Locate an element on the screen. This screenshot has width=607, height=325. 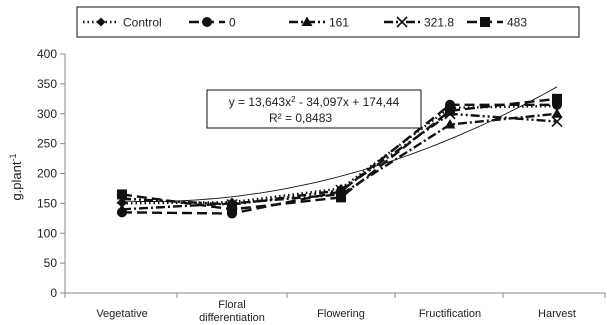
x-tick-label: Floral differentiation is located at coordinates (232, 311).